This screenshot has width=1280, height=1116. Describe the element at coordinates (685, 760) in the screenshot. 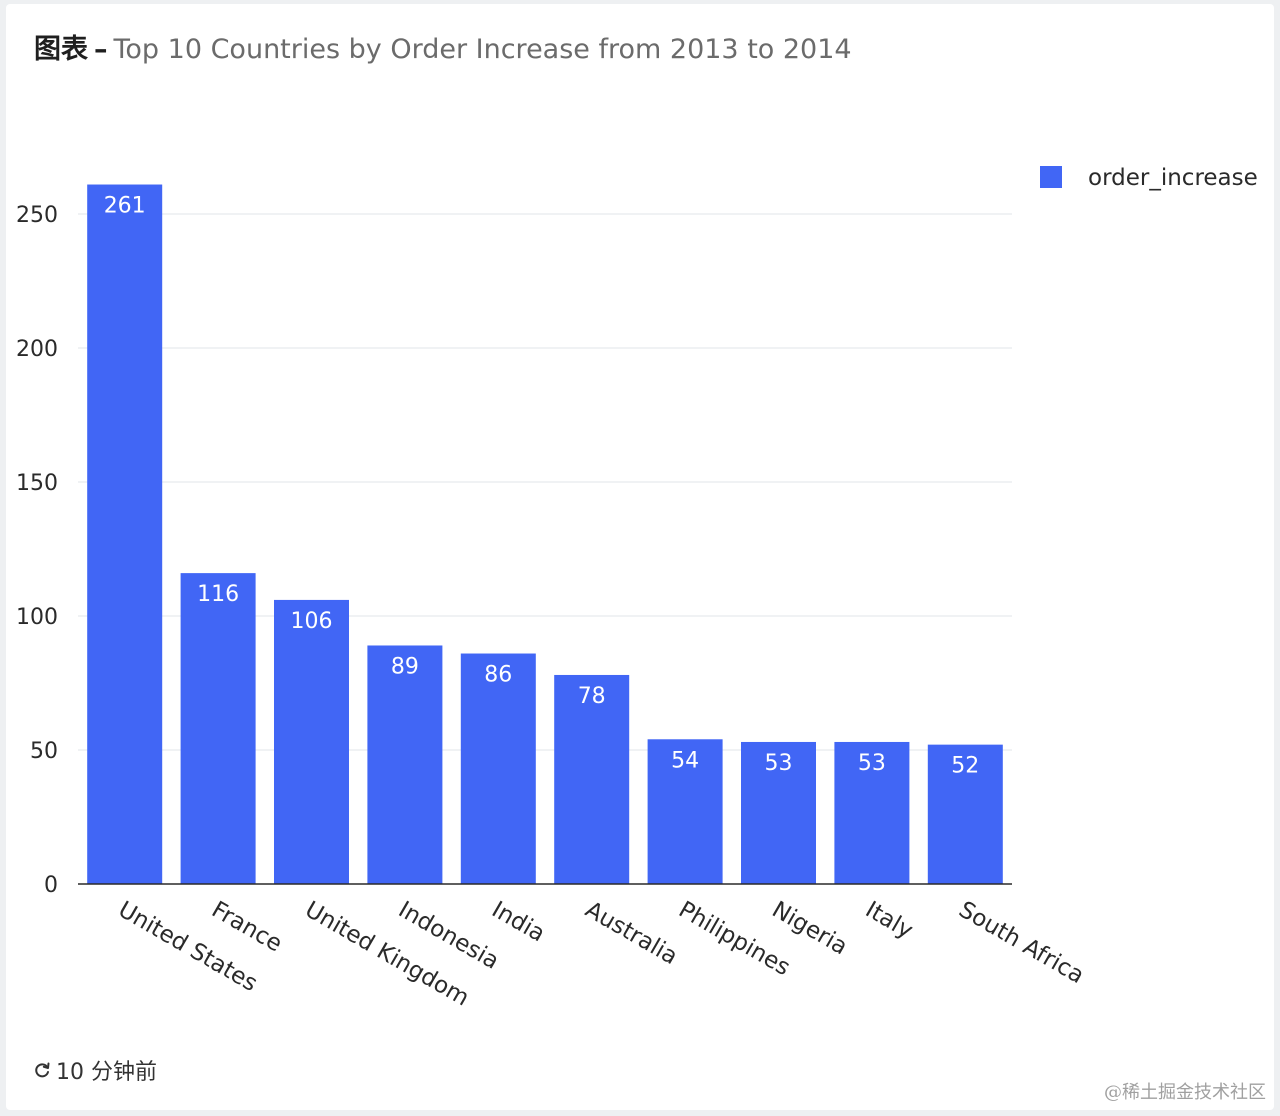

I see `value-label-philippines: 54` at that location.